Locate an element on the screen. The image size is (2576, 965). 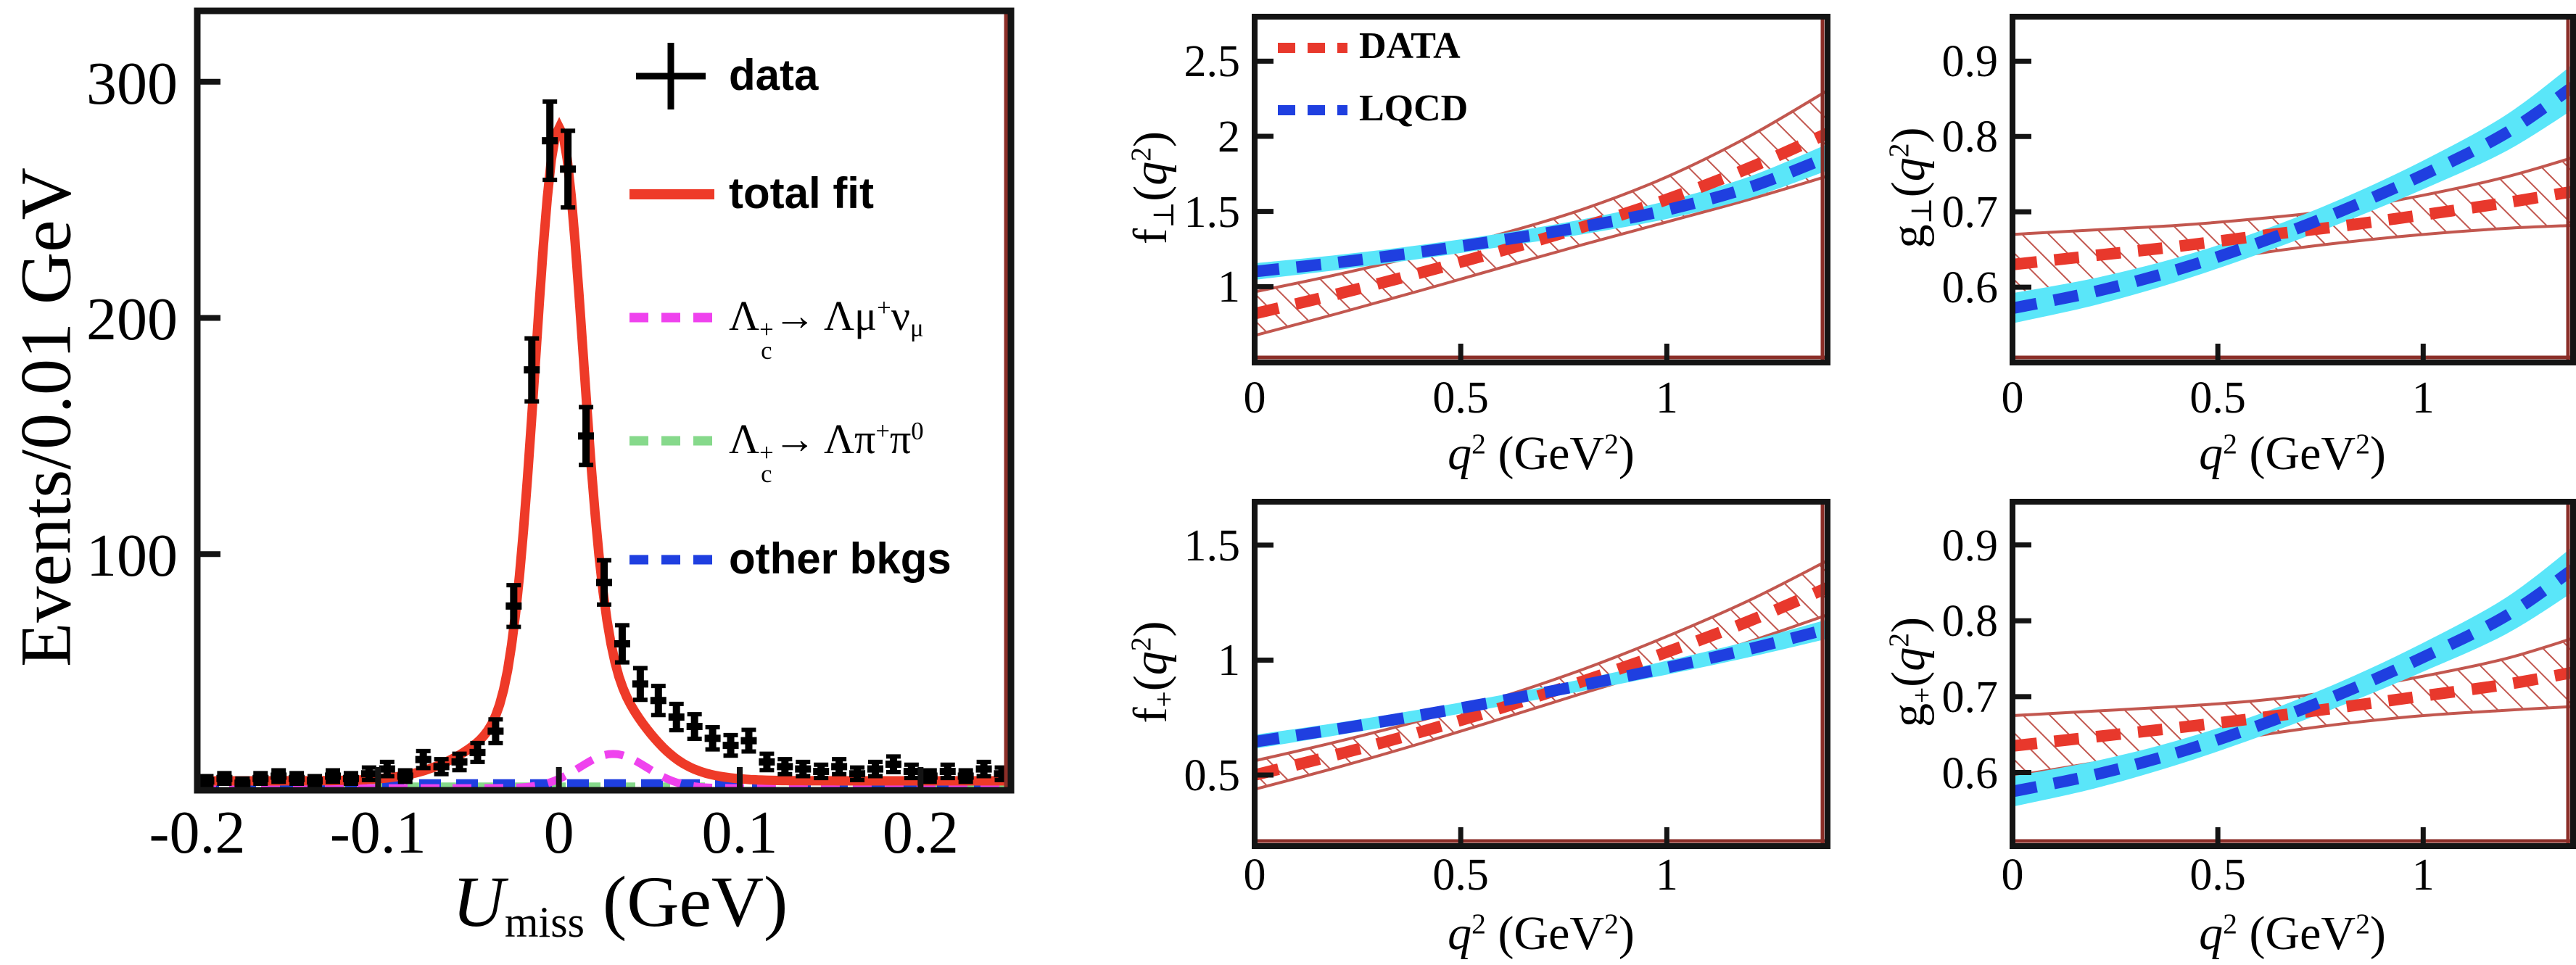
g-plus-lqcd-curve is located at coordinates (2292, 681).